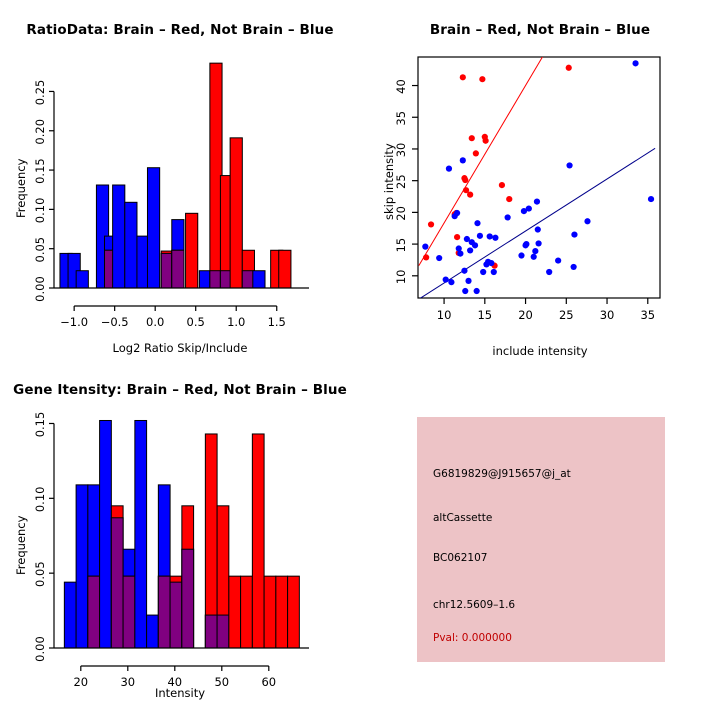 The width and height of the screenshot is (720, 720). What do you see at coordinates (607, 315) in the screenshot?
I see `scatter-x-ticklabel: 30` at bounding box center [607, 315].